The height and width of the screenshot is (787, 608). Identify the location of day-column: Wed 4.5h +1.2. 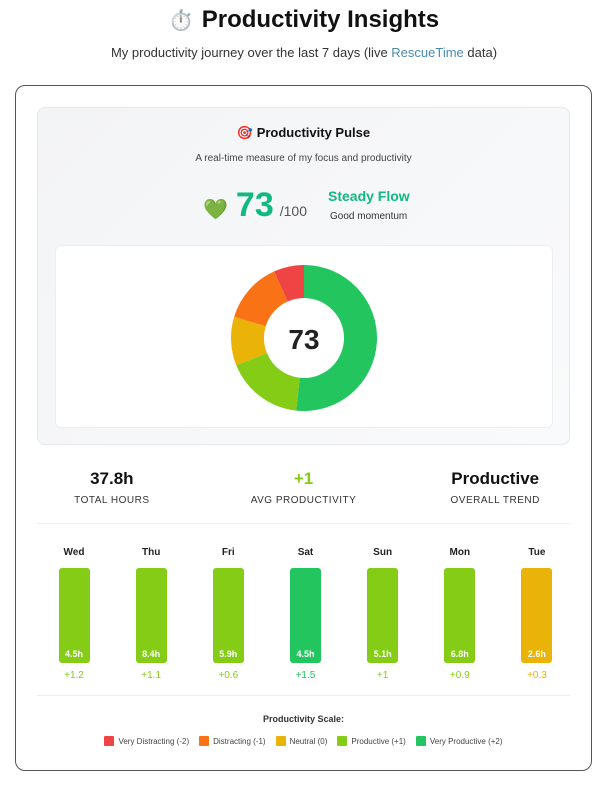
(74, 614).